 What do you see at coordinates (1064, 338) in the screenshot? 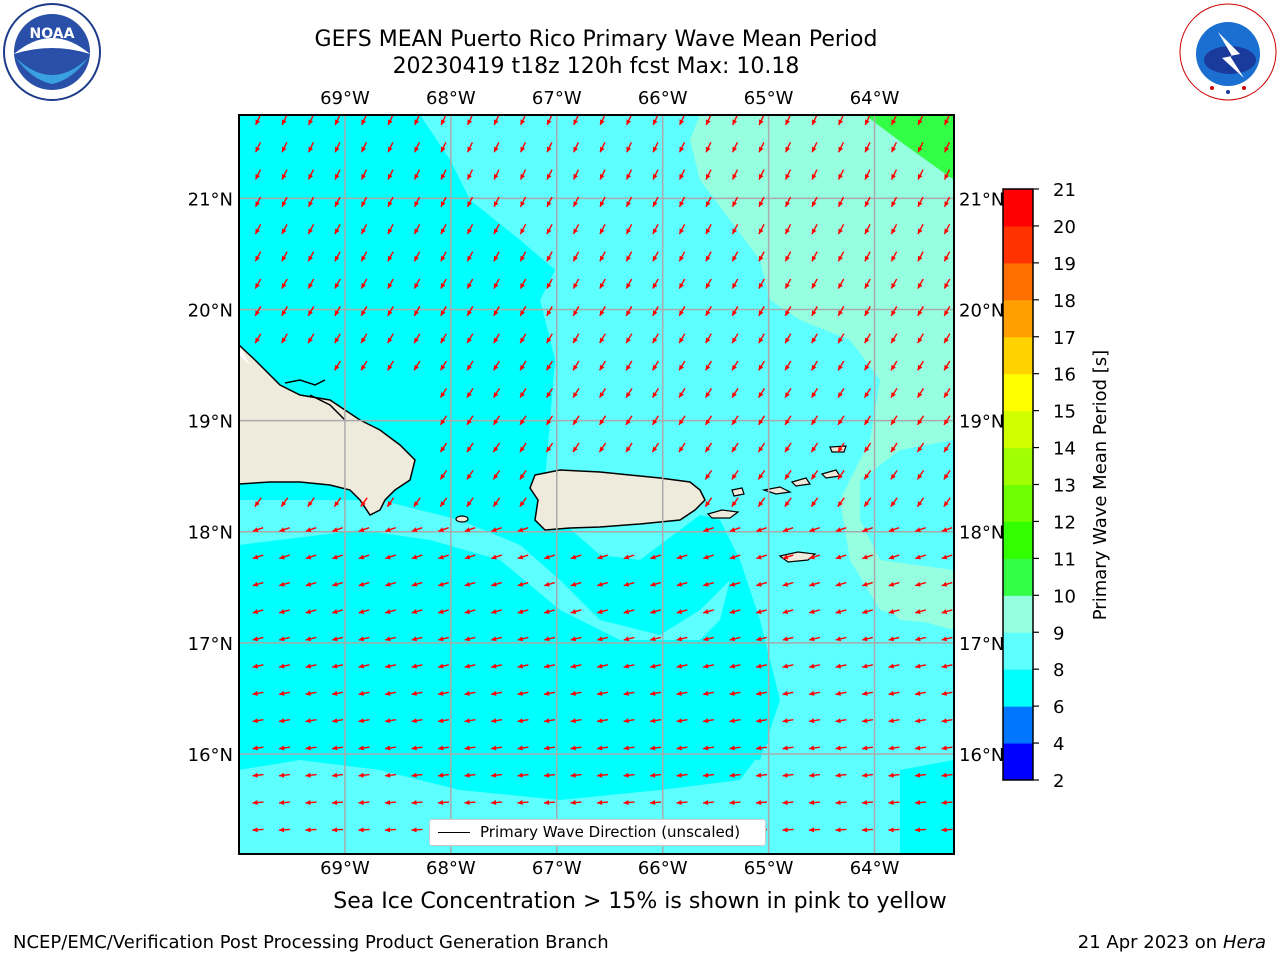
I see `colorbar-tick-label: 17` at bounding box center [1064, 338].